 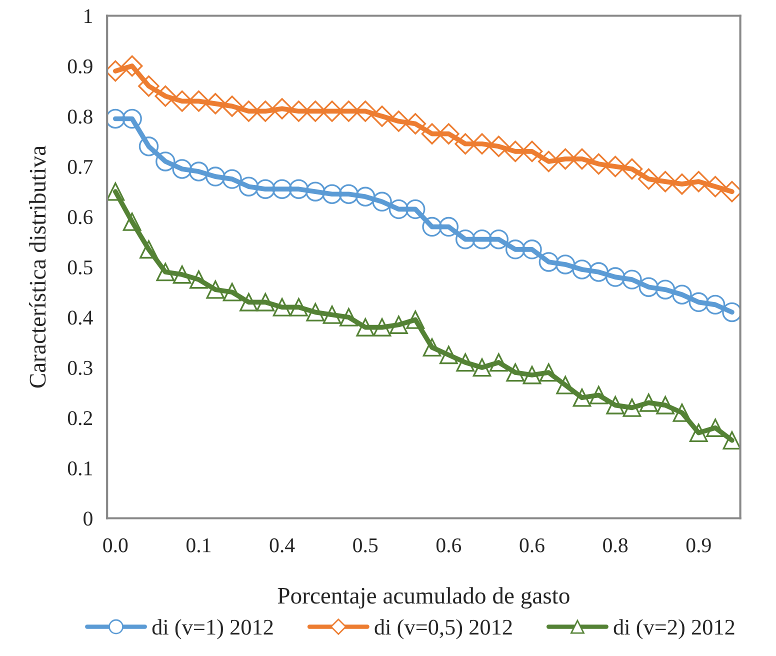 I want to click on y-axis-title: Característica distributiva, so click(x=37, y=267).